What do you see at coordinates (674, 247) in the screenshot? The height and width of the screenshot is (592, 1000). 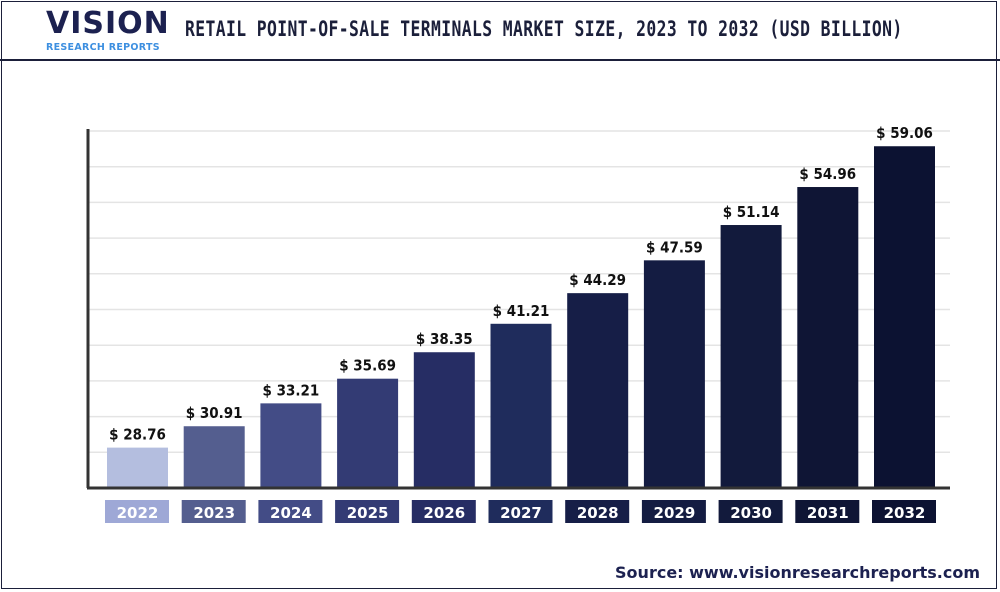 I see `data-label-2029: $ 47.59` at bounding box center [674, 247].